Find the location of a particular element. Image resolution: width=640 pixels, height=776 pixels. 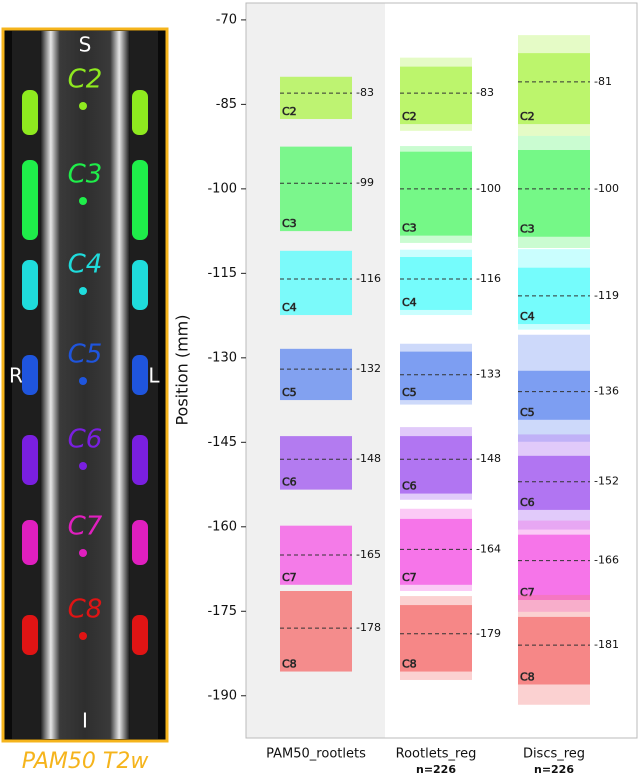

y-tick-label: -190 is located at coordinates (222, 695).